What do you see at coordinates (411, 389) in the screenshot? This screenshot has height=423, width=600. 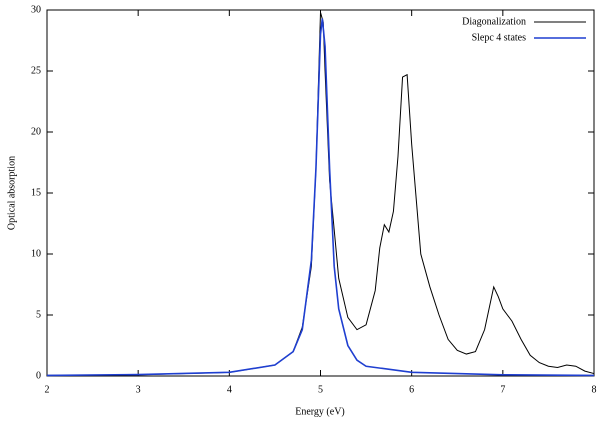 I see `x-tick-label: 6` at bounding box center [411, 389].